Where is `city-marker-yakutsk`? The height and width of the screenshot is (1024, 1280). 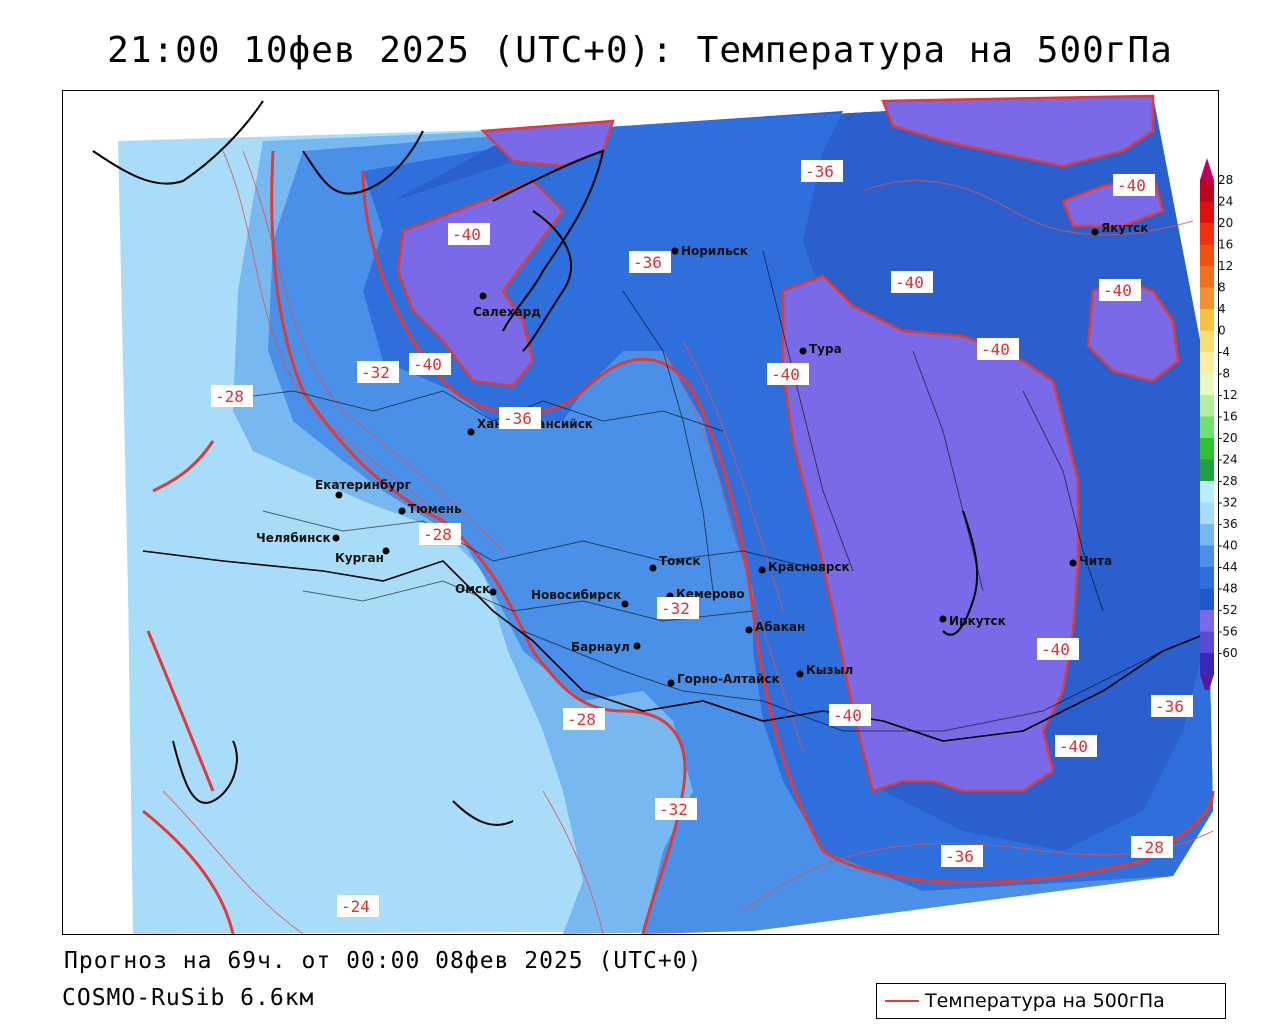
city-marker-yakutsk is located at coordinates (1095, 232).